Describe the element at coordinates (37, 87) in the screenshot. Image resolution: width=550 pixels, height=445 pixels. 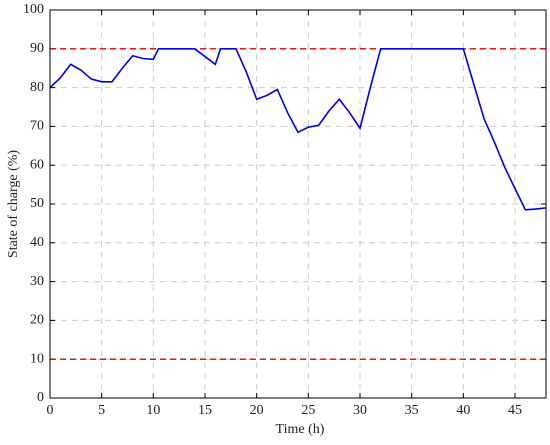
I see `y-tick-label: 80` at that location.